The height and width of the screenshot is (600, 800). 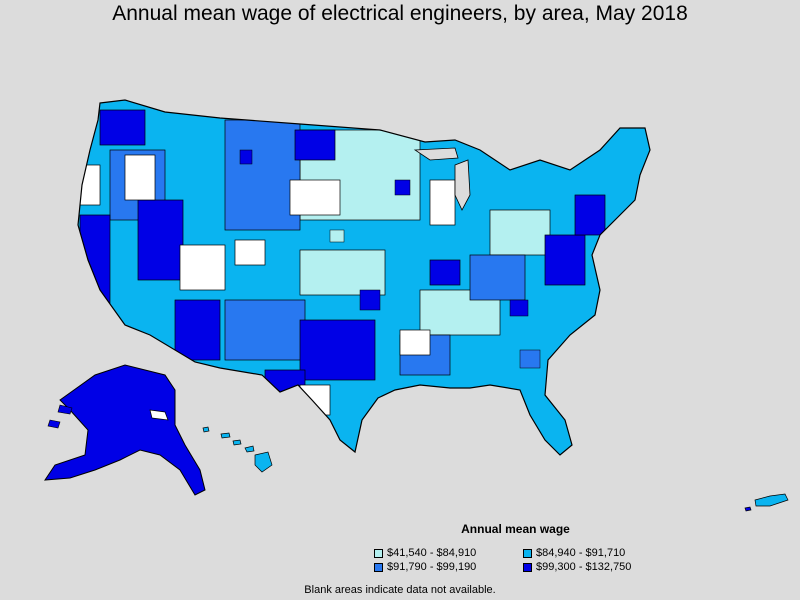 What do you see at coordinates (237, 449) in the screenshot?
I see `hawaii-region` at bounding box center [237, 449].